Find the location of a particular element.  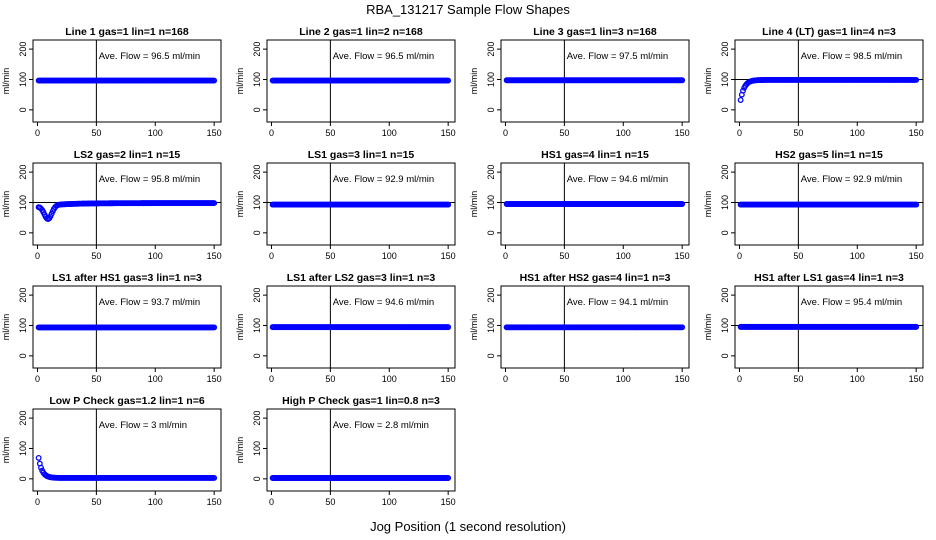

average-flow-label: Ave. Flow = 98.5 ml/min is located at coordinates (851, 56).